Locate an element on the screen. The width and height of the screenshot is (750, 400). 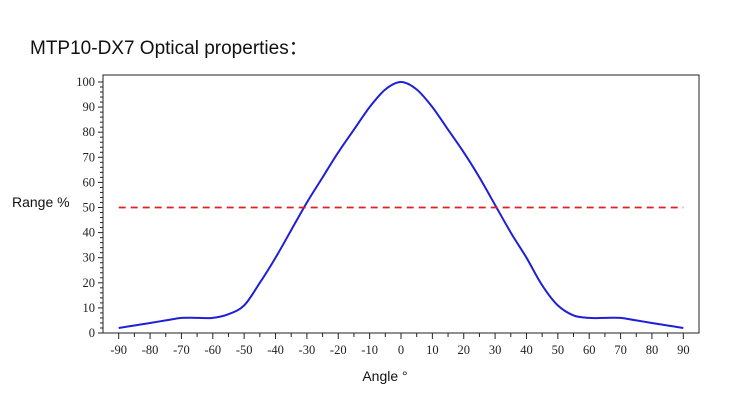
x-tick-label: 20 is located at coordinates (463, 350).